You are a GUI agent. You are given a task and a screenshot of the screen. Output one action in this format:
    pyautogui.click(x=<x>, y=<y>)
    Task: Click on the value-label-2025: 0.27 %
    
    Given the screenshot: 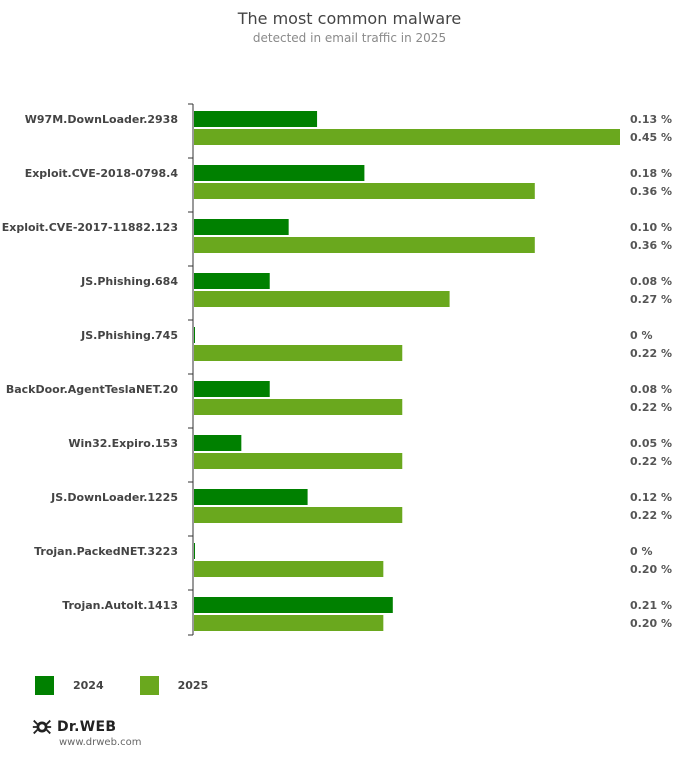 What is the action you would take?
    pyautogui.click(x=651, y=299)
    